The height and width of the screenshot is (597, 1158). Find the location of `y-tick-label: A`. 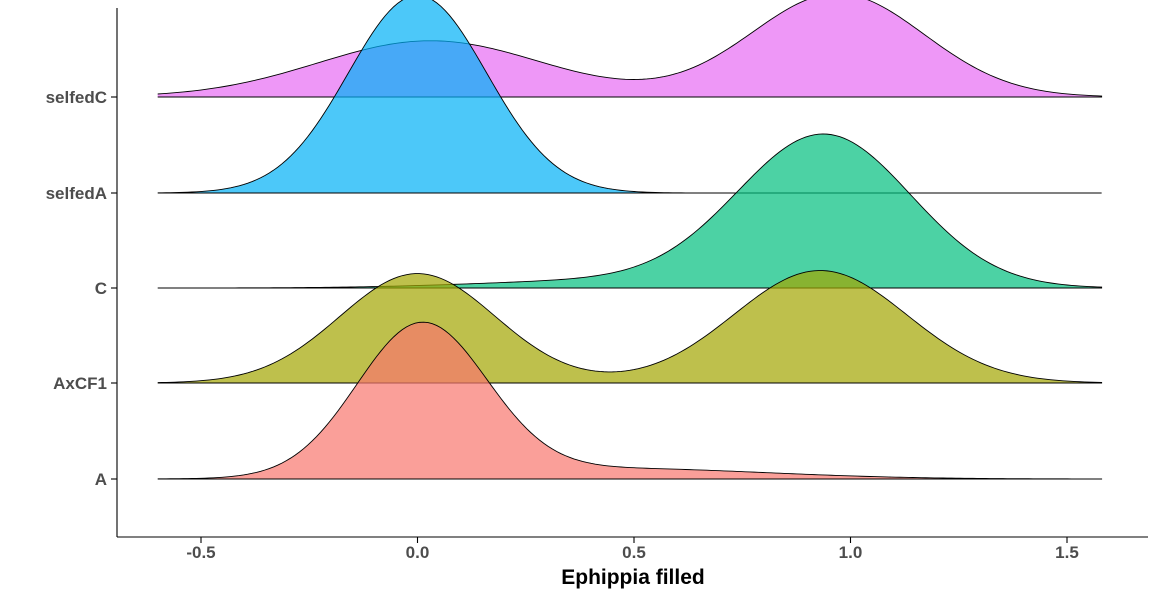

y-tick-label: A is located at coordinates (101, 479).